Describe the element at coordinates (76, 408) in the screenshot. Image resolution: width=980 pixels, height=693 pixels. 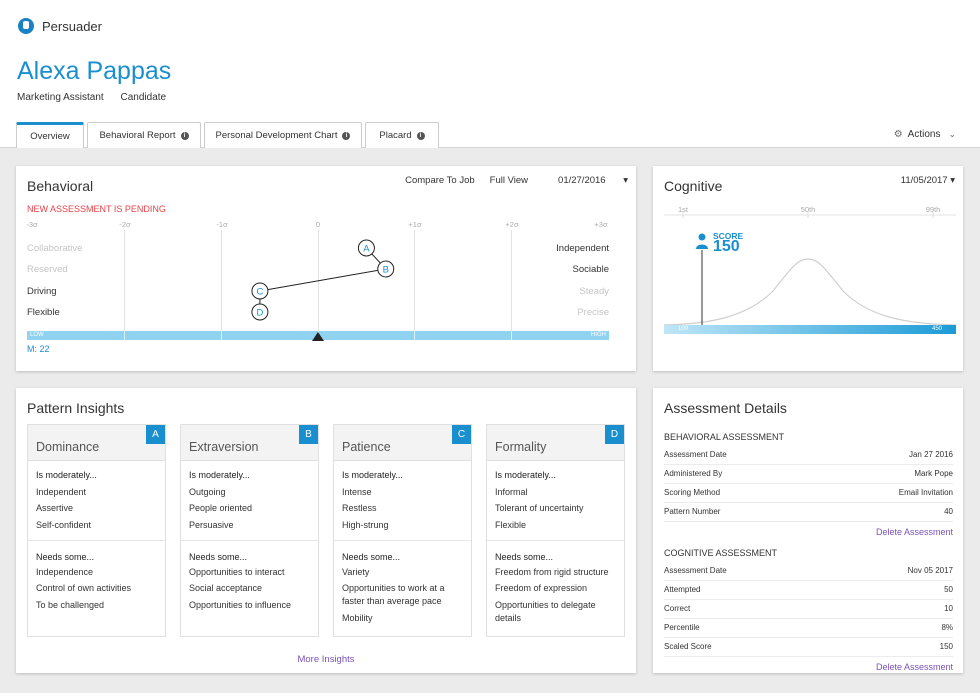
I see `pattern-title: Pattern Insights` at that location.